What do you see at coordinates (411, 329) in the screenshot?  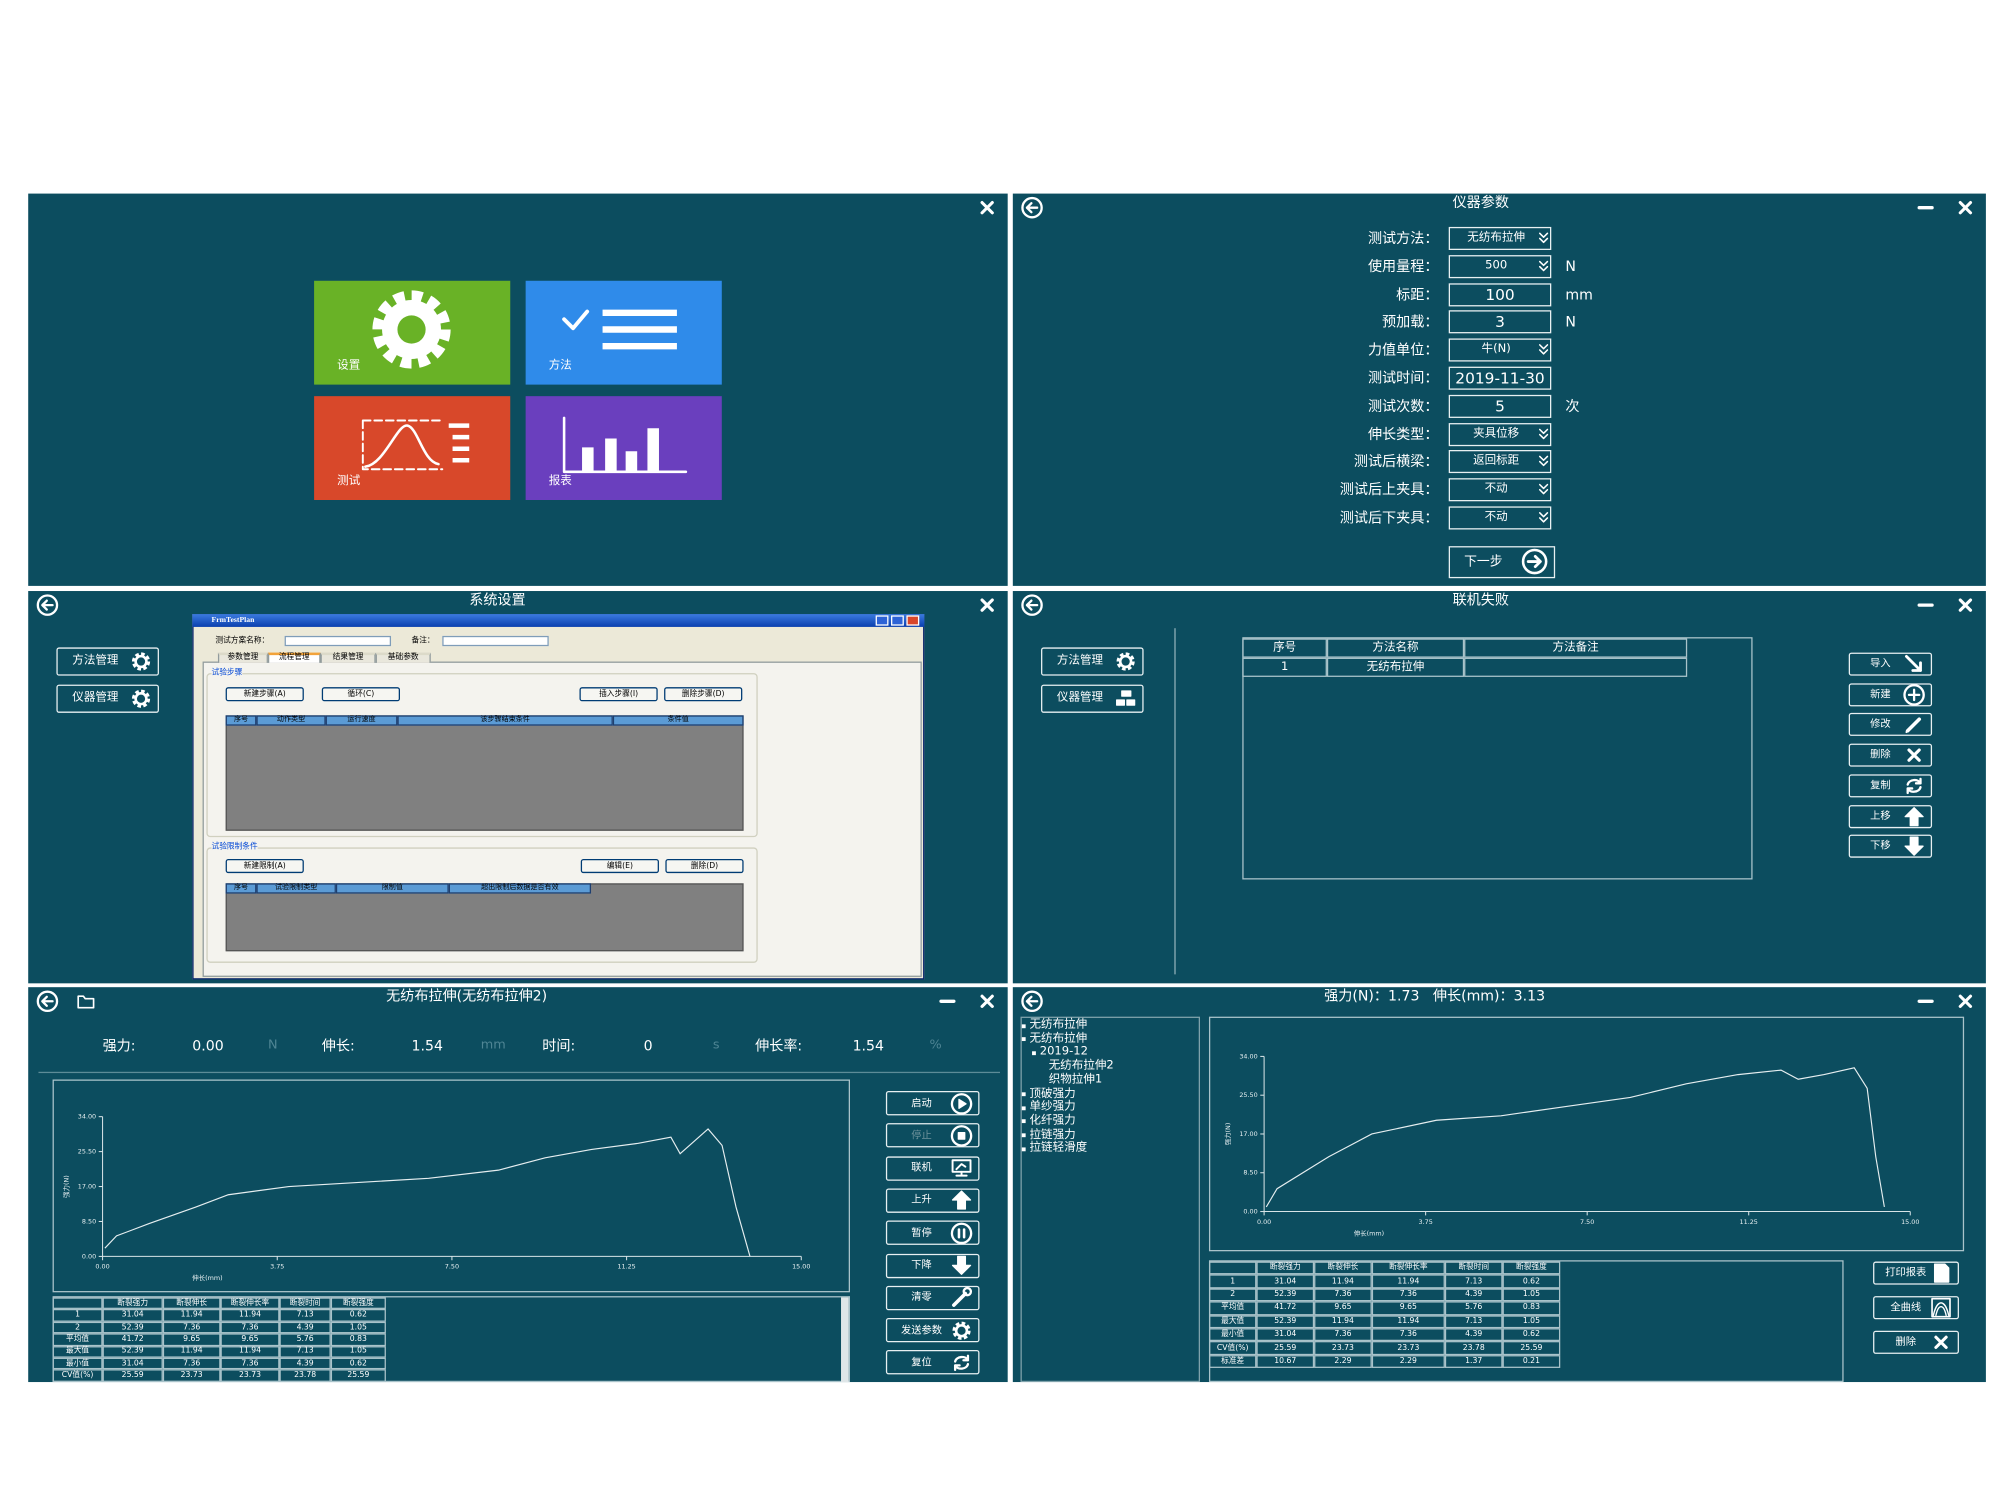 I see `gear-hole` at bounding box center [411, 329].